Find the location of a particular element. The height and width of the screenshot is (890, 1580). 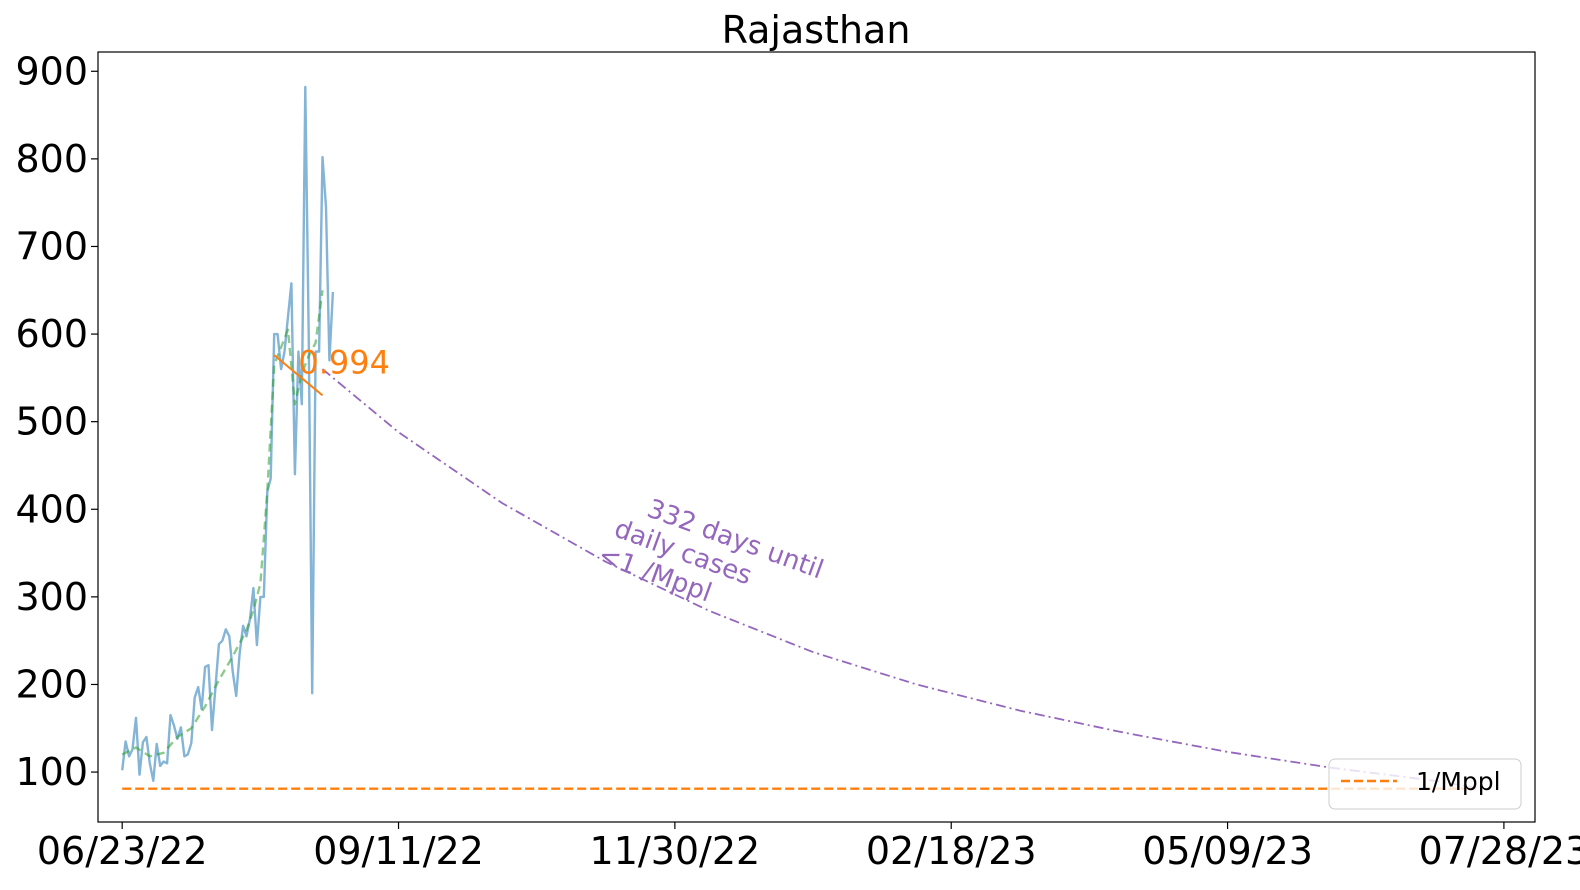

y-axis: 100 200 300 400 500 600 700 800 900 is located at coordinates (56, 421).